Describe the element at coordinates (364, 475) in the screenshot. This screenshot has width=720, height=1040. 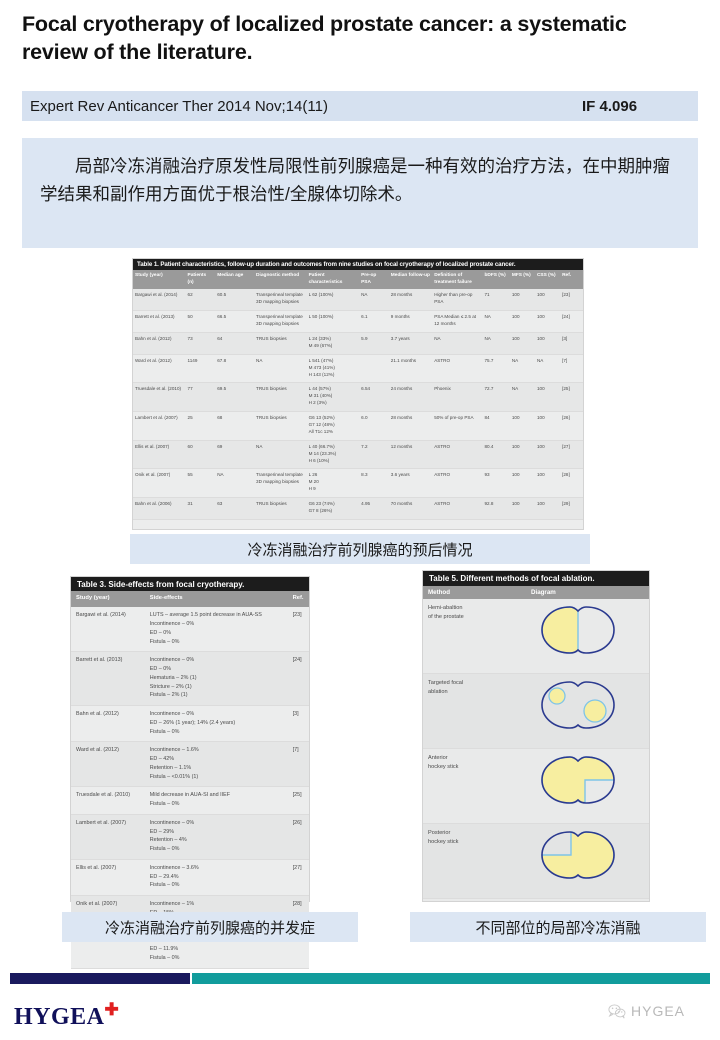
I see `table-1-cell-preop-psa: 8.3` at that location.